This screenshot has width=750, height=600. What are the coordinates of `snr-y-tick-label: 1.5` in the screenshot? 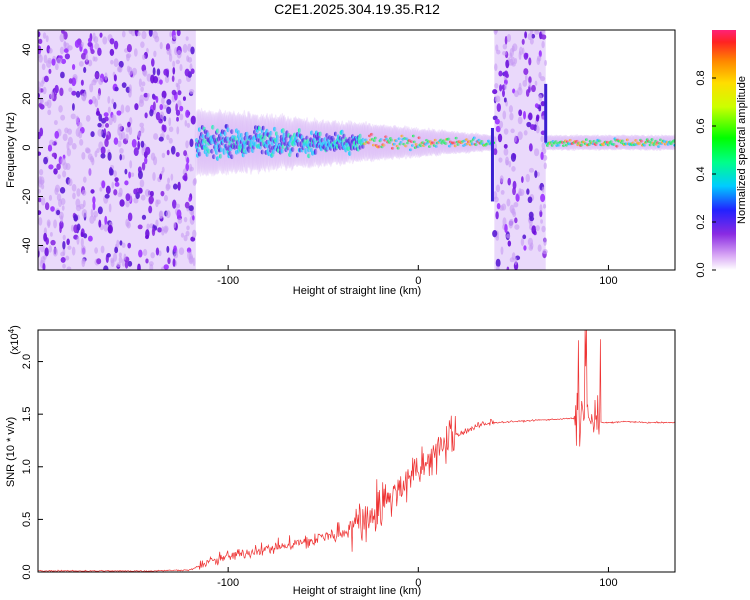 It's located at (27, 414).